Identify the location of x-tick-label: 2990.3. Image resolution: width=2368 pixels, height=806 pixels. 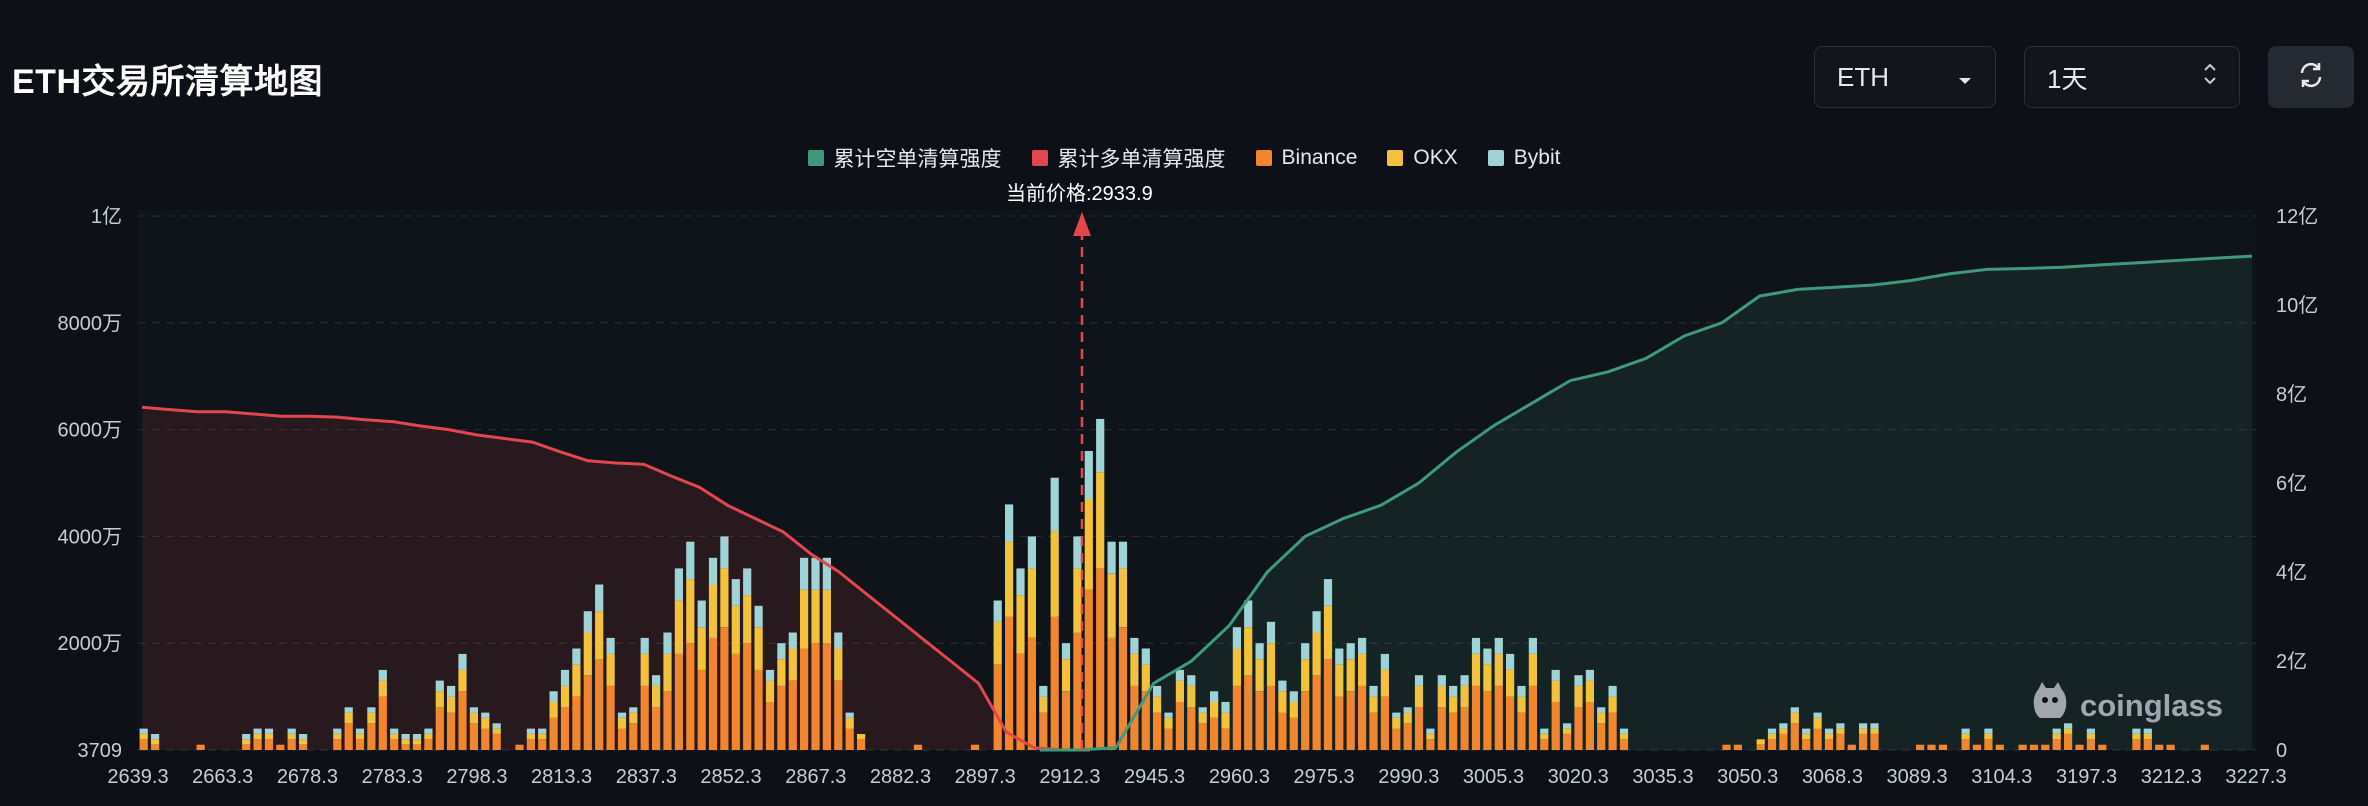
(1408, 777).